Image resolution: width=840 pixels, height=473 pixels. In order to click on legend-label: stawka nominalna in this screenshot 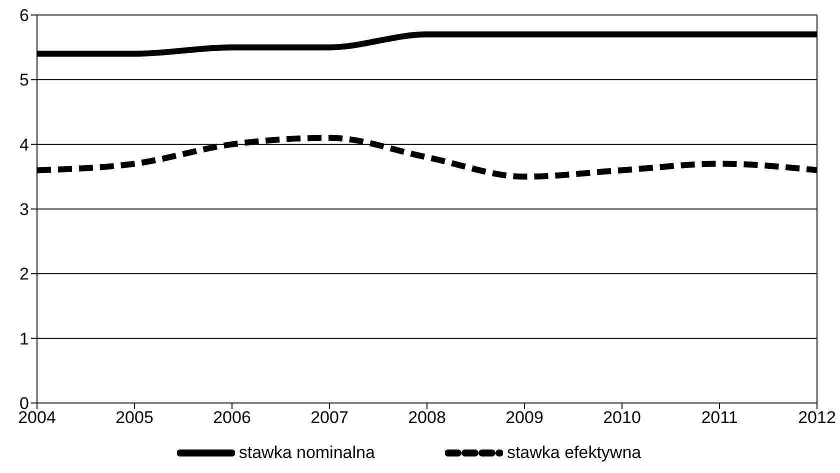, I will do `click(306, 453)`.